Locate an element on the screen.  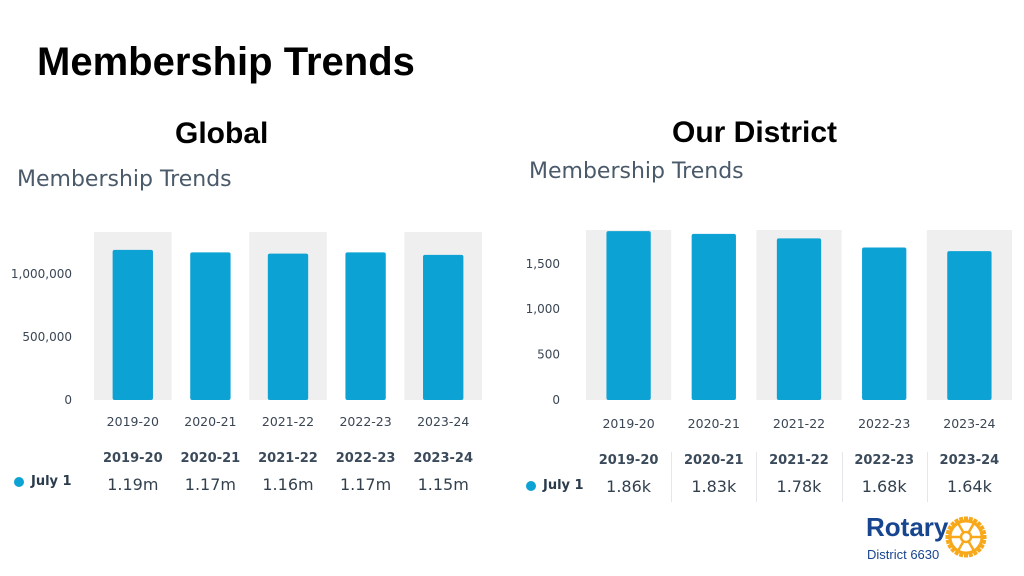
global-summary-column: 2022-23 1.17m is located at coordinates (366, 473).